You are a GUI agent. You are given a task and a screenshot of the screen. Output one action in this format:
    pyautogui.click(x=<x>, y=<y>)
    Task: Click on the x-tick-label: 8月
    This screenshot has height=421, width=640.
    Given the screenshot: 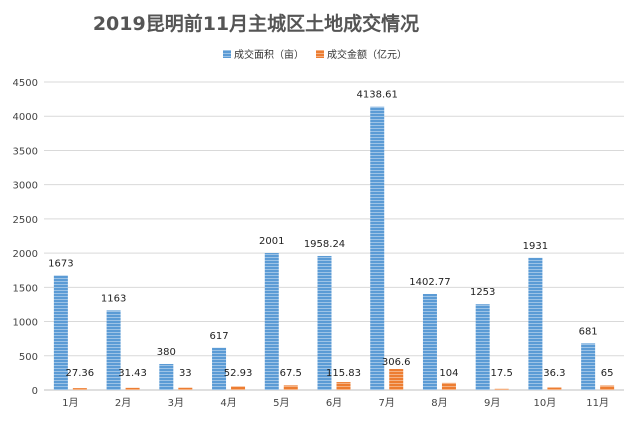 What is the action you would take?
    pyautogui.click(x=439, y=403)
    